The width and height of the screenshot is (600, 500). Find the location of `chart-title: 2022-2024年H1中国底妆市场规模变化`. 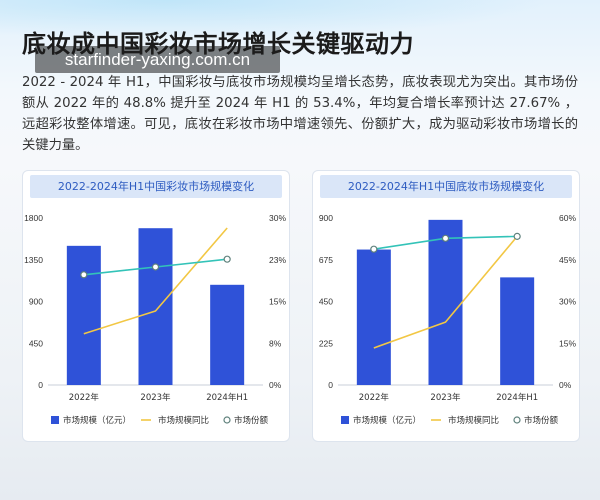

chart-title: 2022-2024年H1中国底妆市场规模变化 is located at coordinates (446, 186).